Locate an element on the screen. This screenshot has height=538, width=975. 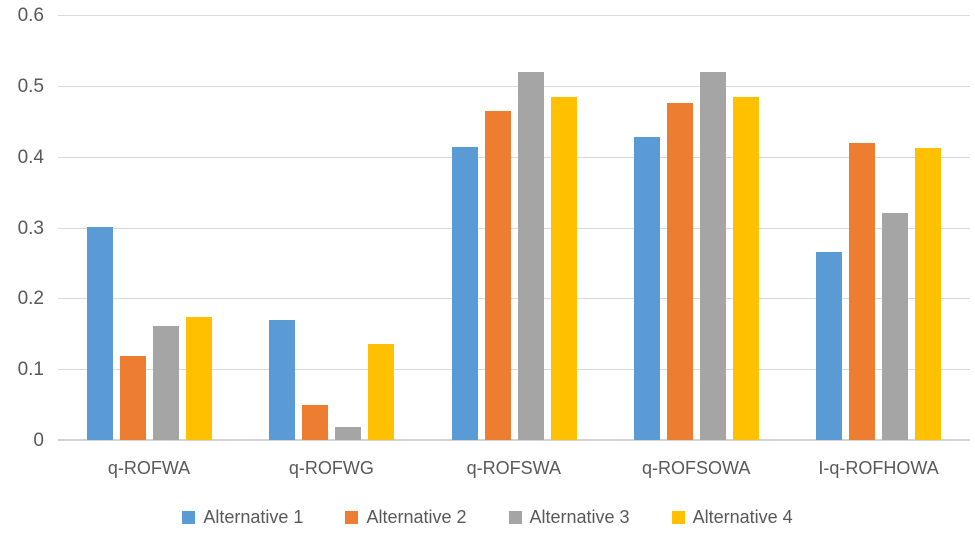
x-axis-category-label: q-ROFSWA is located at coordinates (513, 468).